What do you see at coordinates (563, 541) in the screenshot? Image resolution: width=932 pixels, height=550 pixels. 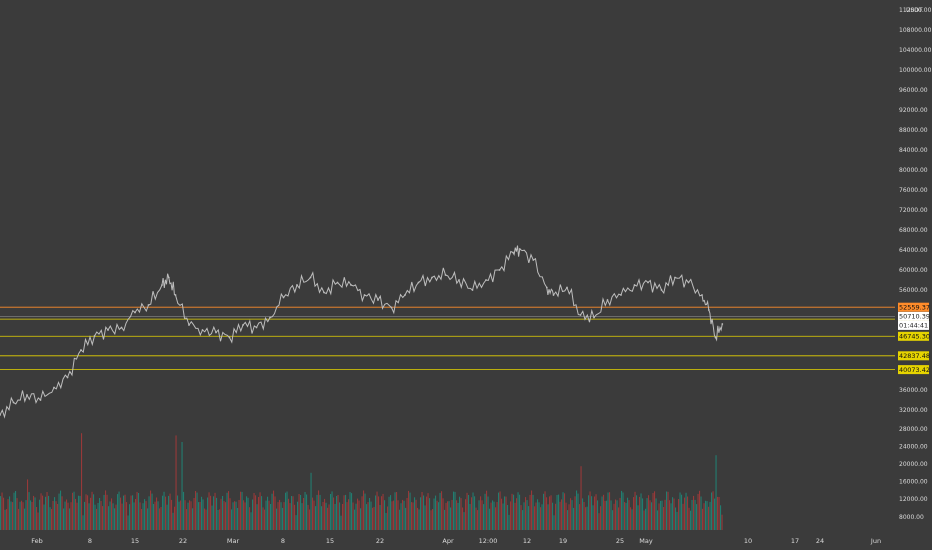 I see `time-tick-label: 19` at bounding box center [563, 541].